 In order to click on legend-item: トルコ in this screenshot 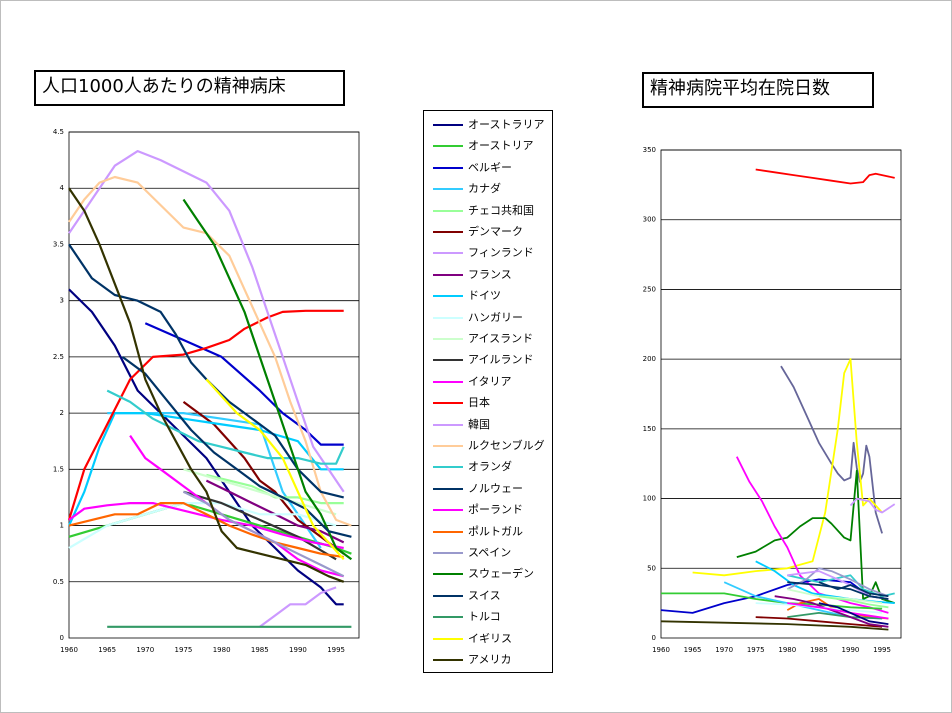, I will do `click(488, 617)`.